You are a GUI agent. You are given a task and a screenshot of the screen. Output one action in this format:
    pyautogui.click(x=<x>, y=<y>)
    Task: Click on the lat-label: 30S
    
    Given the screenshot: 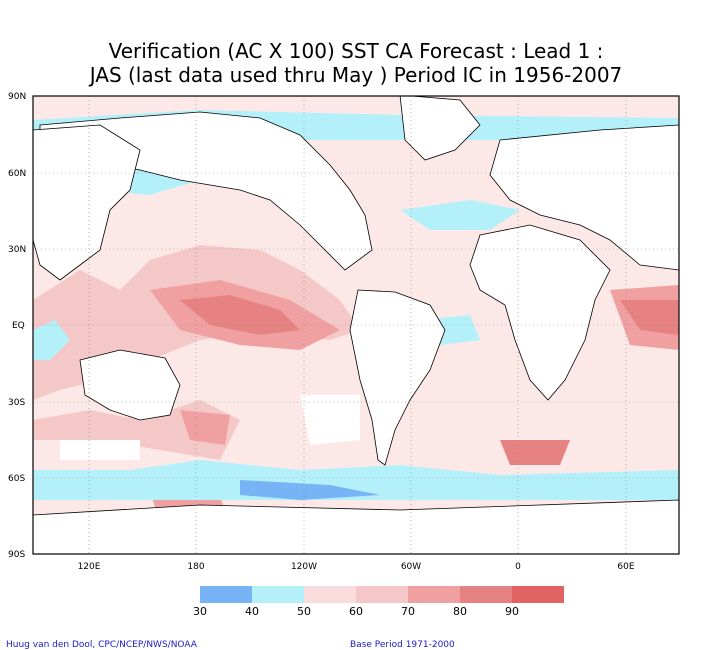 What is the action you would take?
    pyautogui.click(x=16, y=403)
    